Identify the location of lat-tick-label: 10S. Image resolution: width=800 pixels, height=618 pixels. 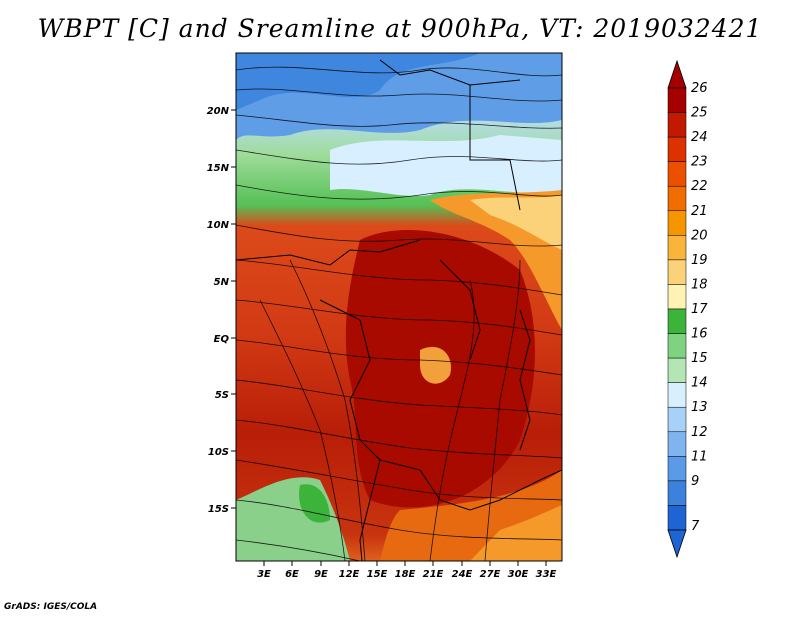
(218, 452).